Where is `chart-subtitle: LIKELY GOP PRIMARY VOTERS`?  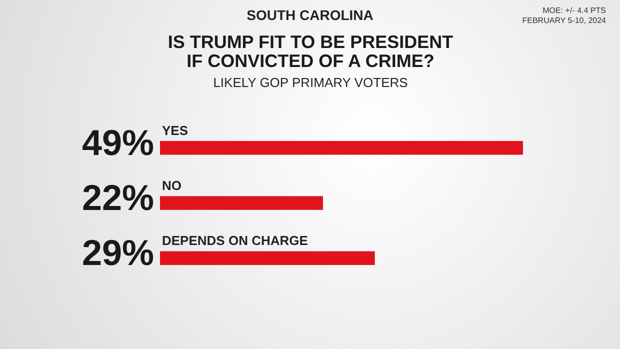 chart-subtitle: LIKELY GOP PRIMARY VOTERS is located at coordinates (310, 82).